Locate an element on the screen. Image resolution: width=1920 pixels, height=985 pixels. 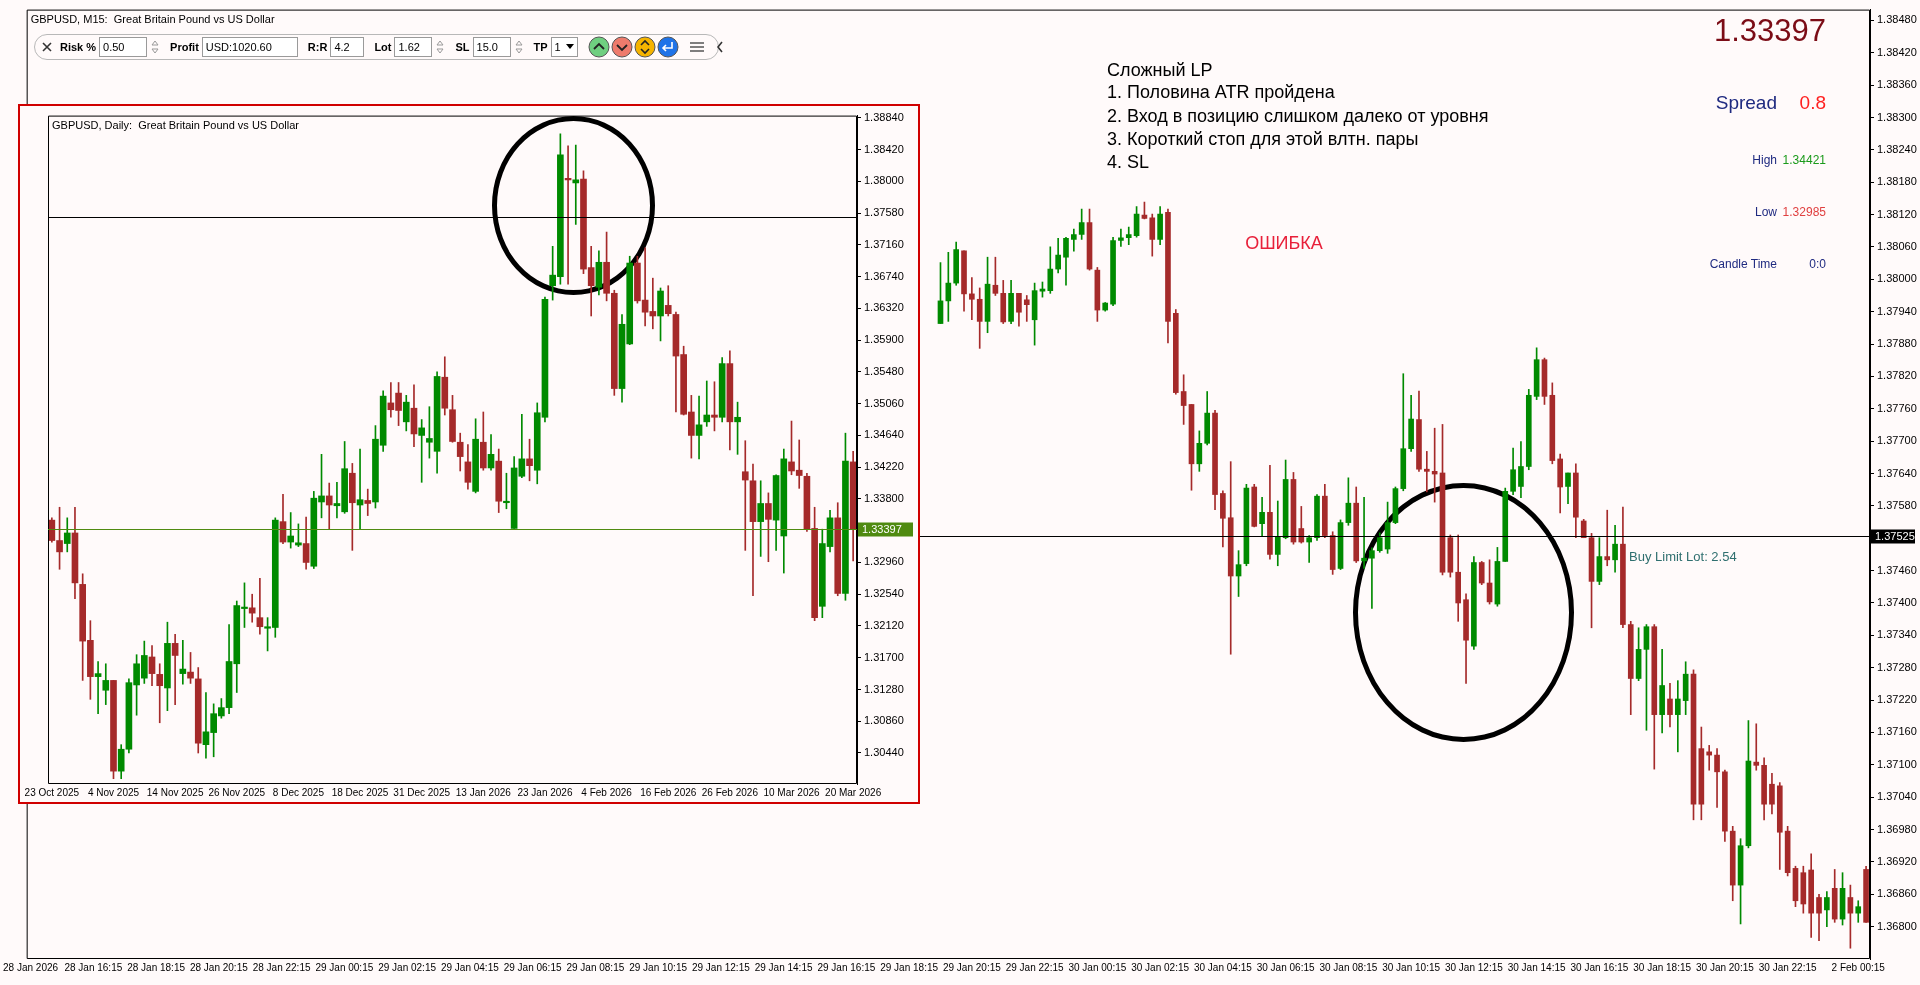
x-tick-label: 23 Jan 2026 is located at coordinates (545, 792).